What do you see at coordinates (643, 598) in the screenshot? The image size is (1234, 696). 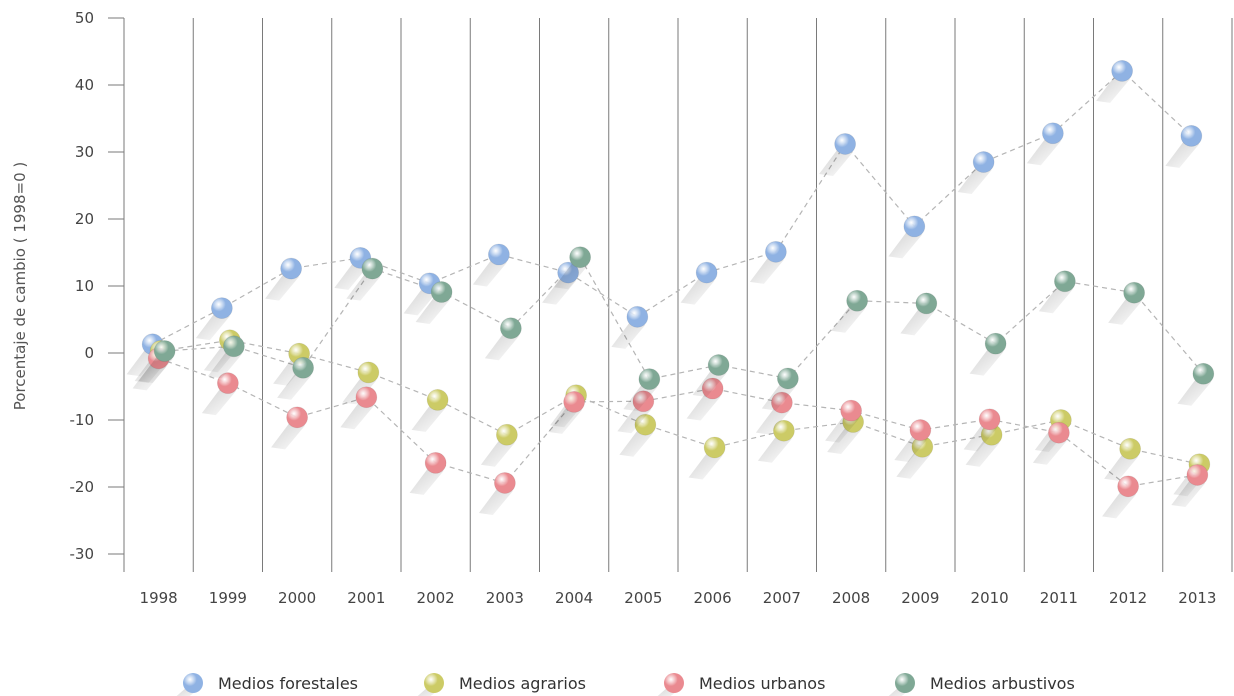 I see `x-tick-label: 2005` at bounding box center [643, 598].